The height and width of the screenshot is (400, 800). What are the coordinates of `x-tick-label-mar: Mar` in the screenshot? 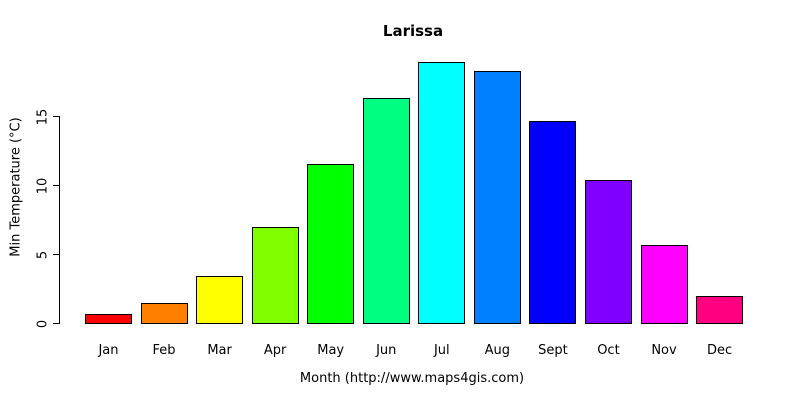 It's located at (219, 350).